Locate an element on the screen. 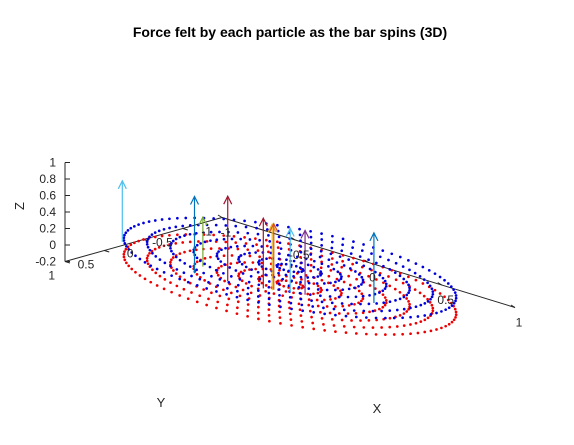  x-axis-label: X is located at coordinates (377, 408).